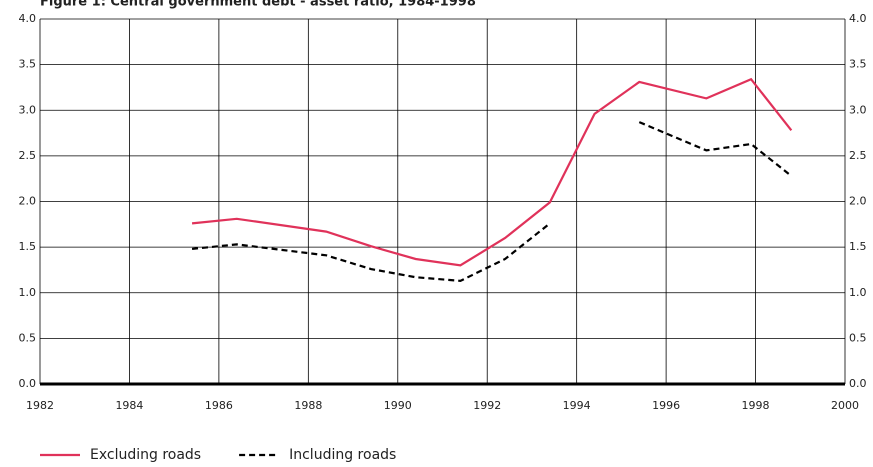  I want to click on x-tick-label: 1996, so click(666, 405).